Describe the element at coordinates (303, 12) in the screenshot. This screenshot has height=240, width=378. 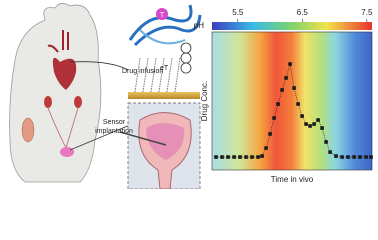
I see `colorbar-tick-label: 6.5` at that location.